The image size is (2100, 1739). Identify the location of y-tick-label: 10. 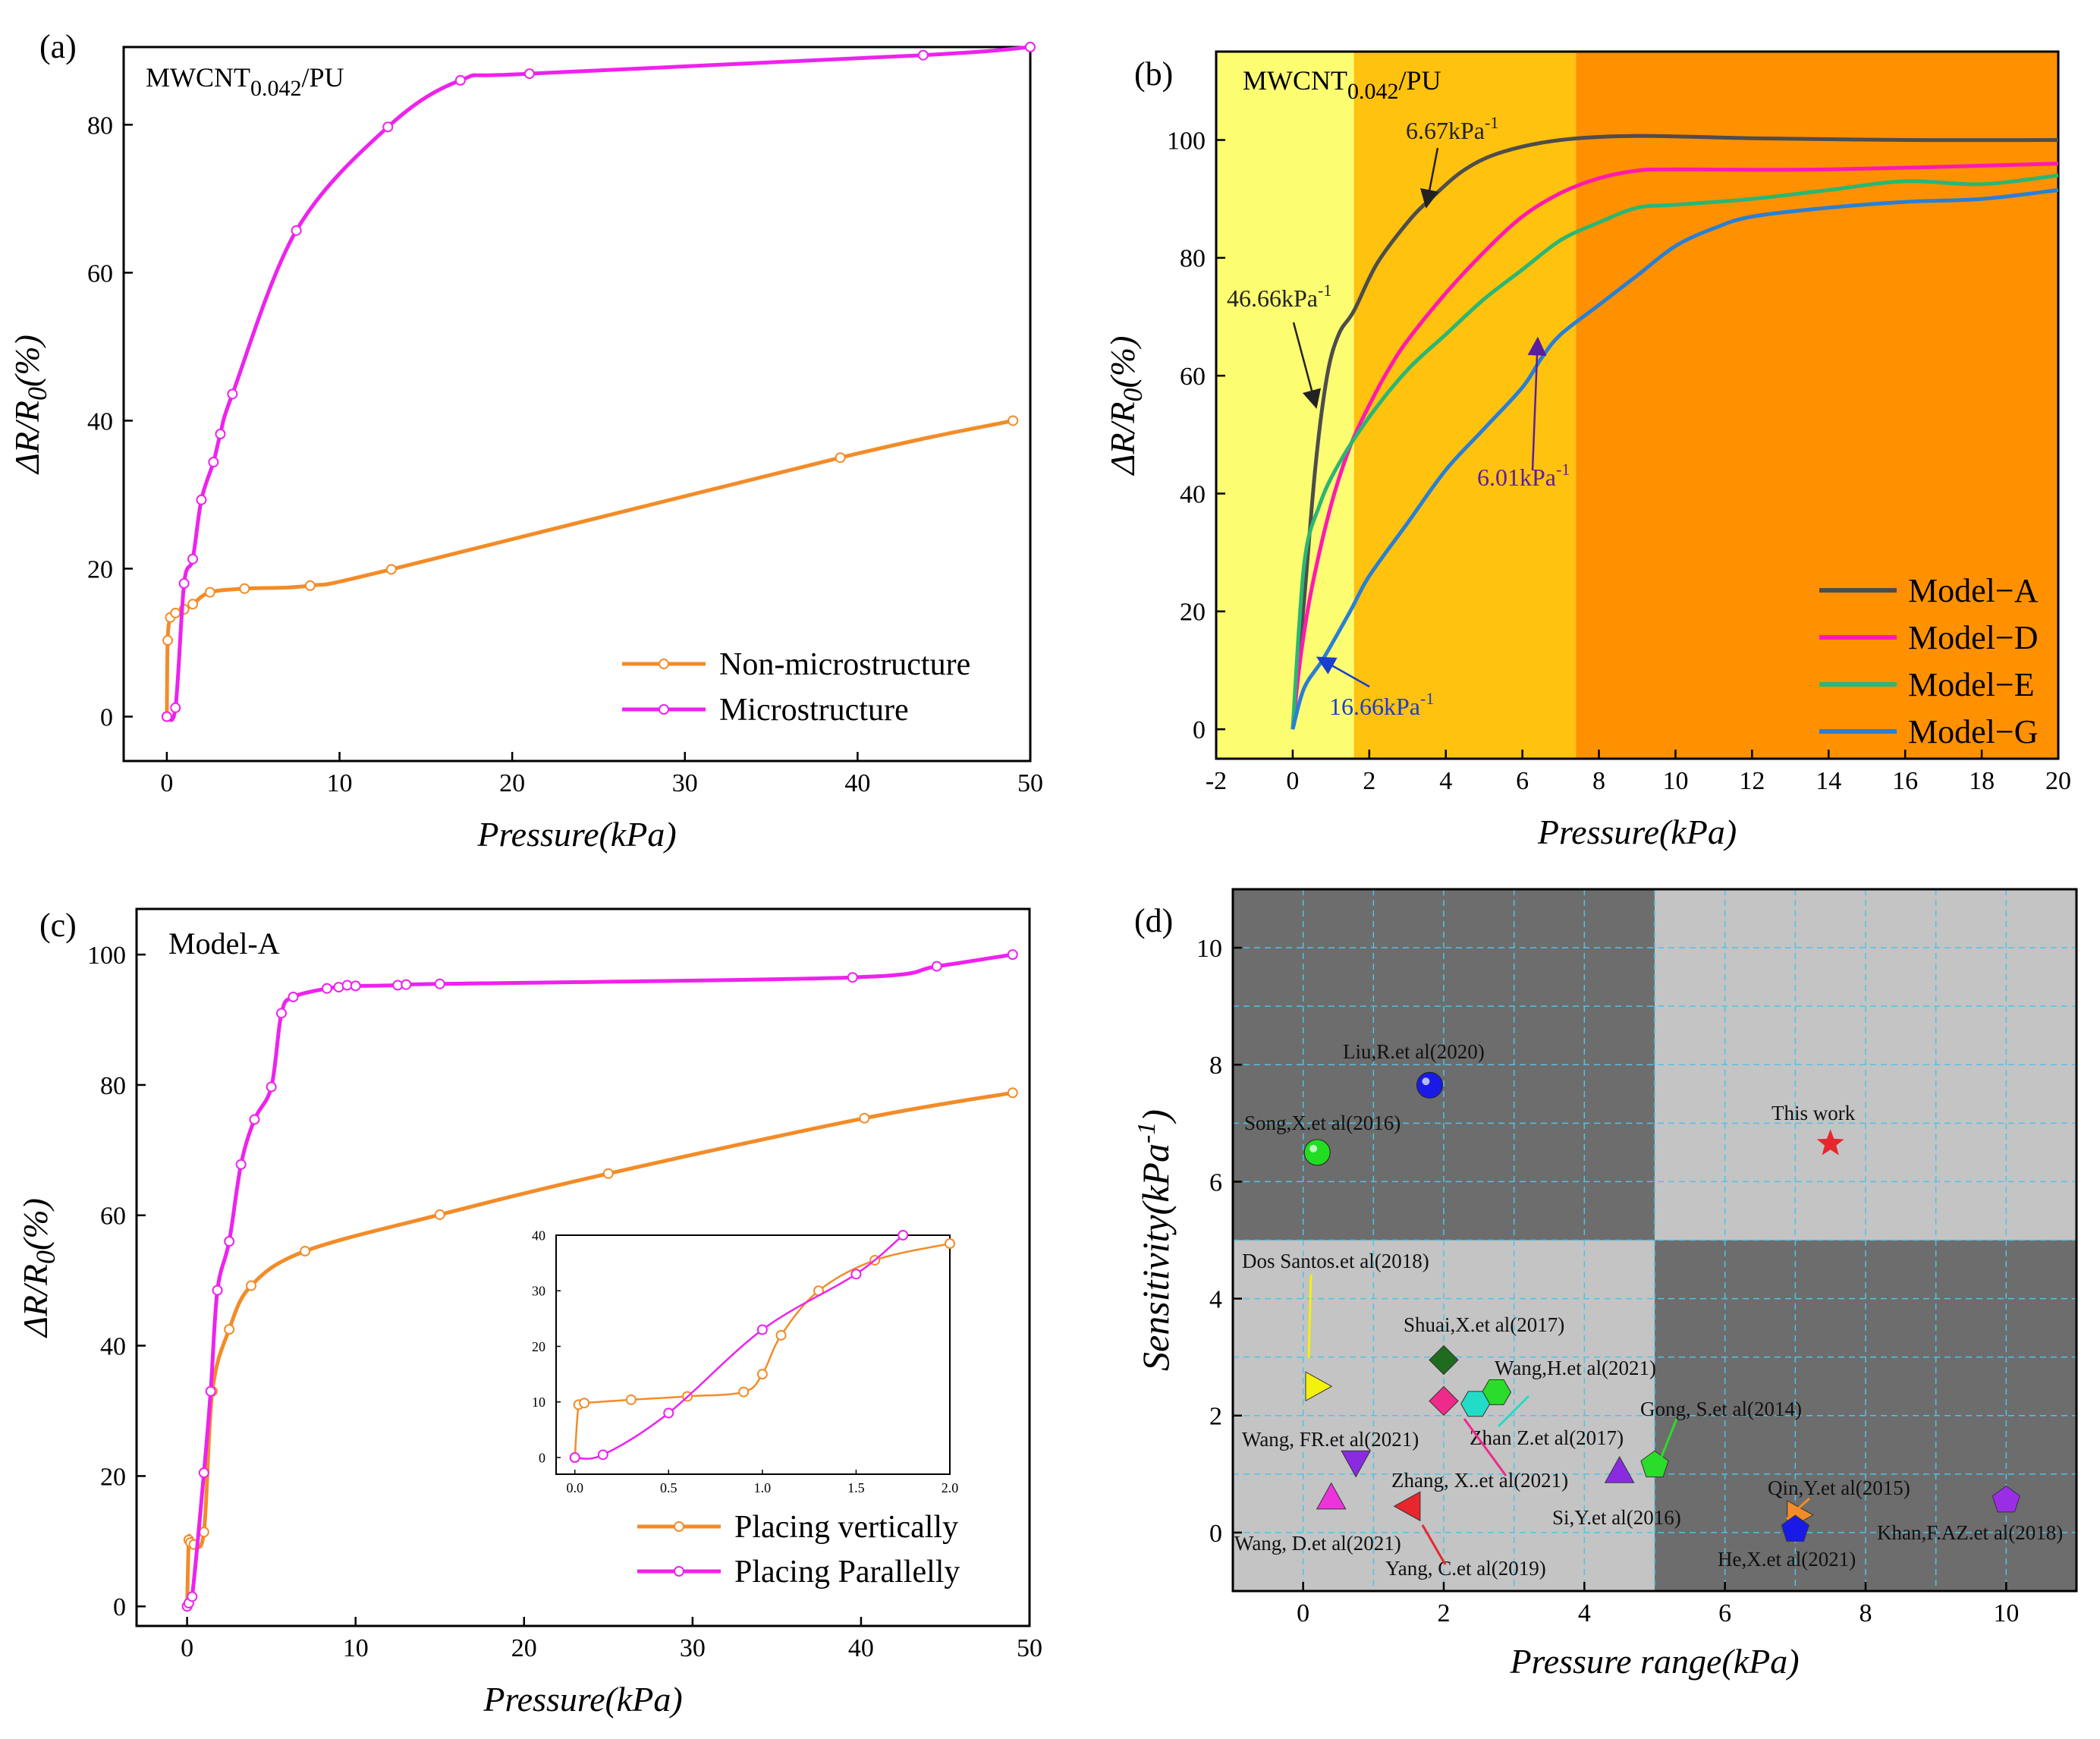
(538, 1403).